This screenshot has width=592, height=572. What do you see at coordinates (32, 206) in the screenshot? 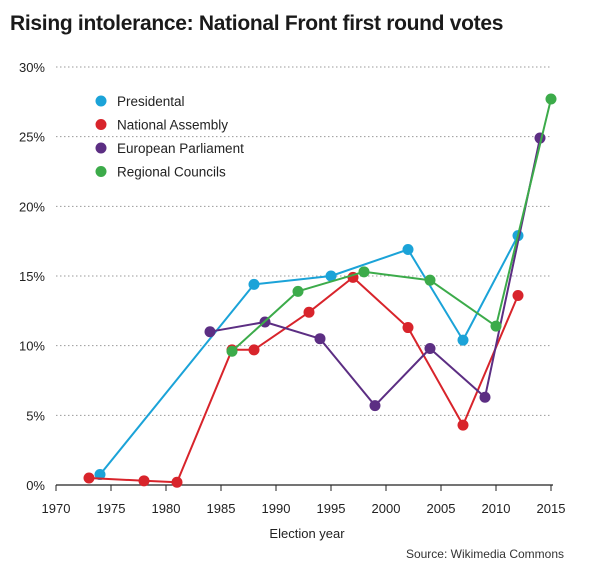
I see `y-tick-label: 20%` at bounding box center [32, 206].